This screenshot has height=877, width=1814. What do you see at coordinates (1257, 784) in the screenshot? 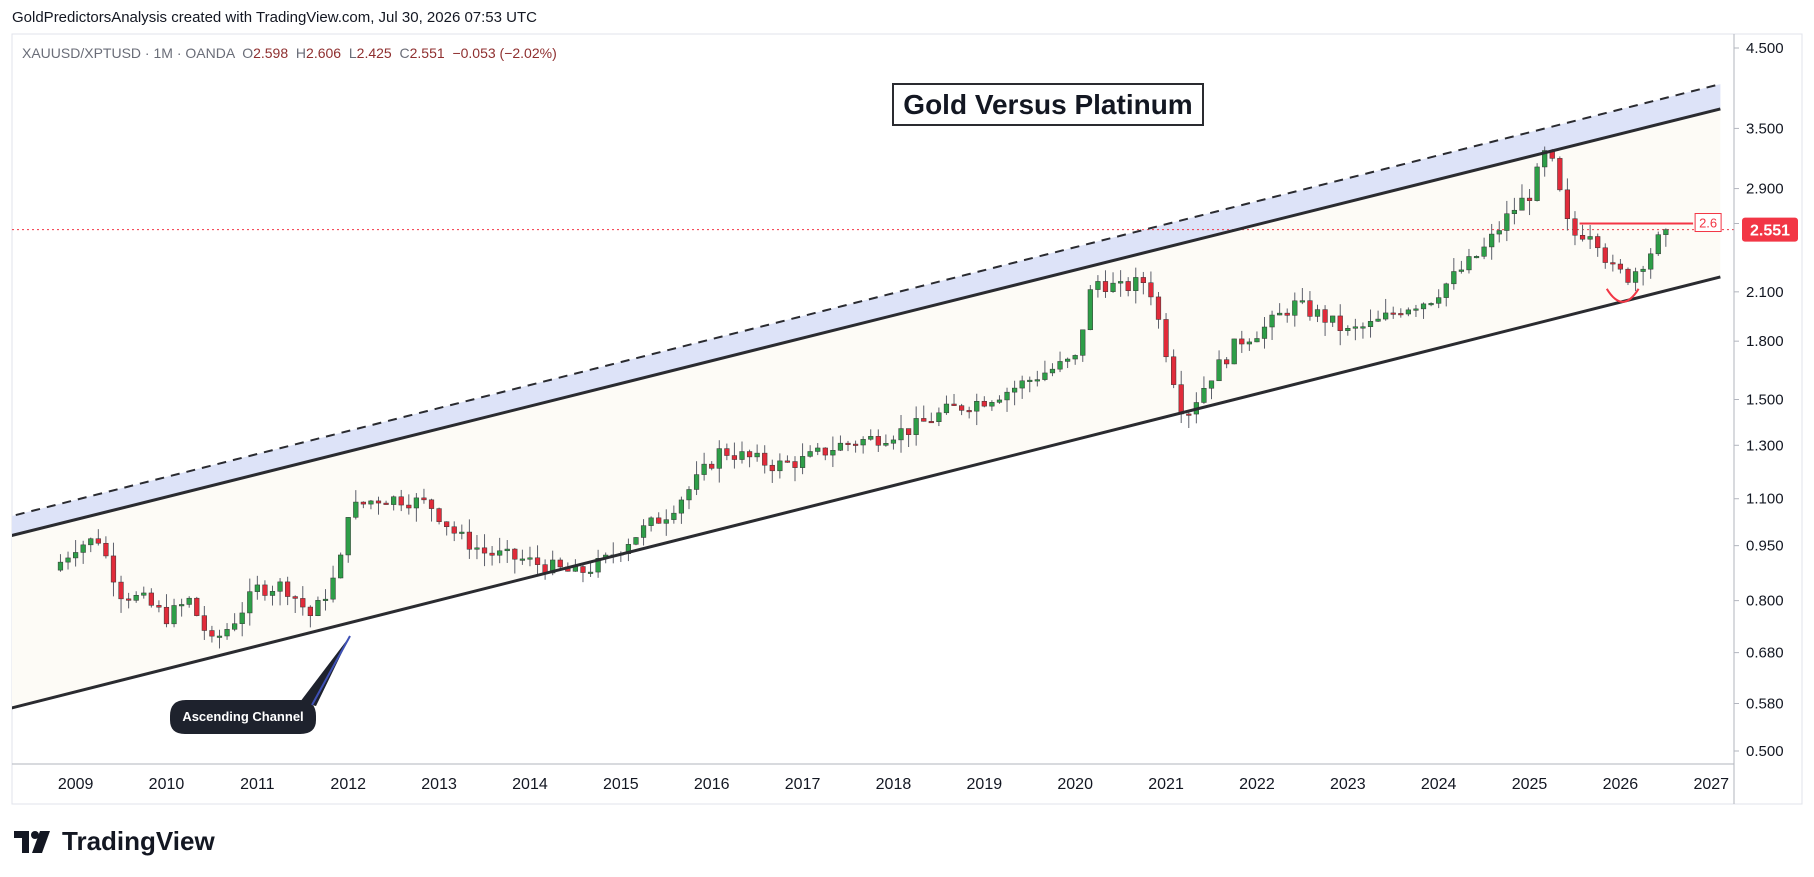
I see `x-tick-label: 2022` at bounding box center [1257, 784].